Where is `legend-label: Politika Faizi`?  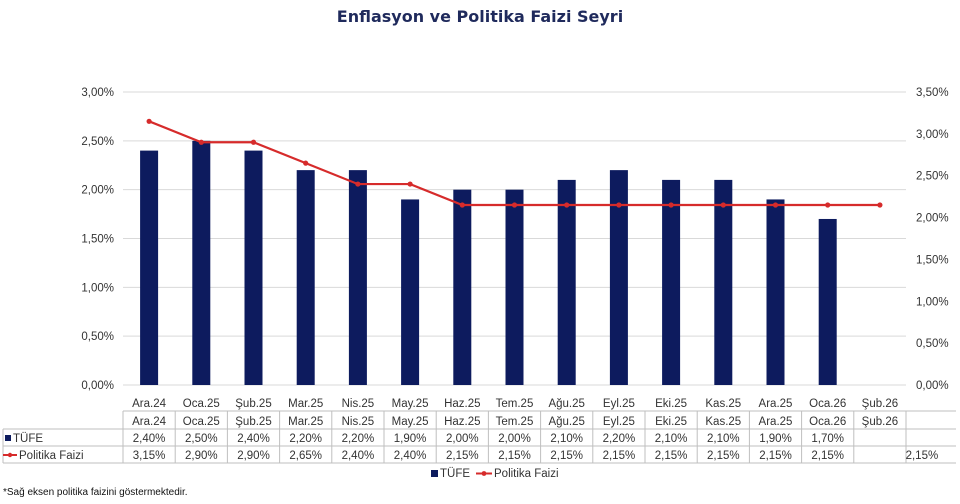
legend-label: Politika Faizi is located at coordinates (526, 474).